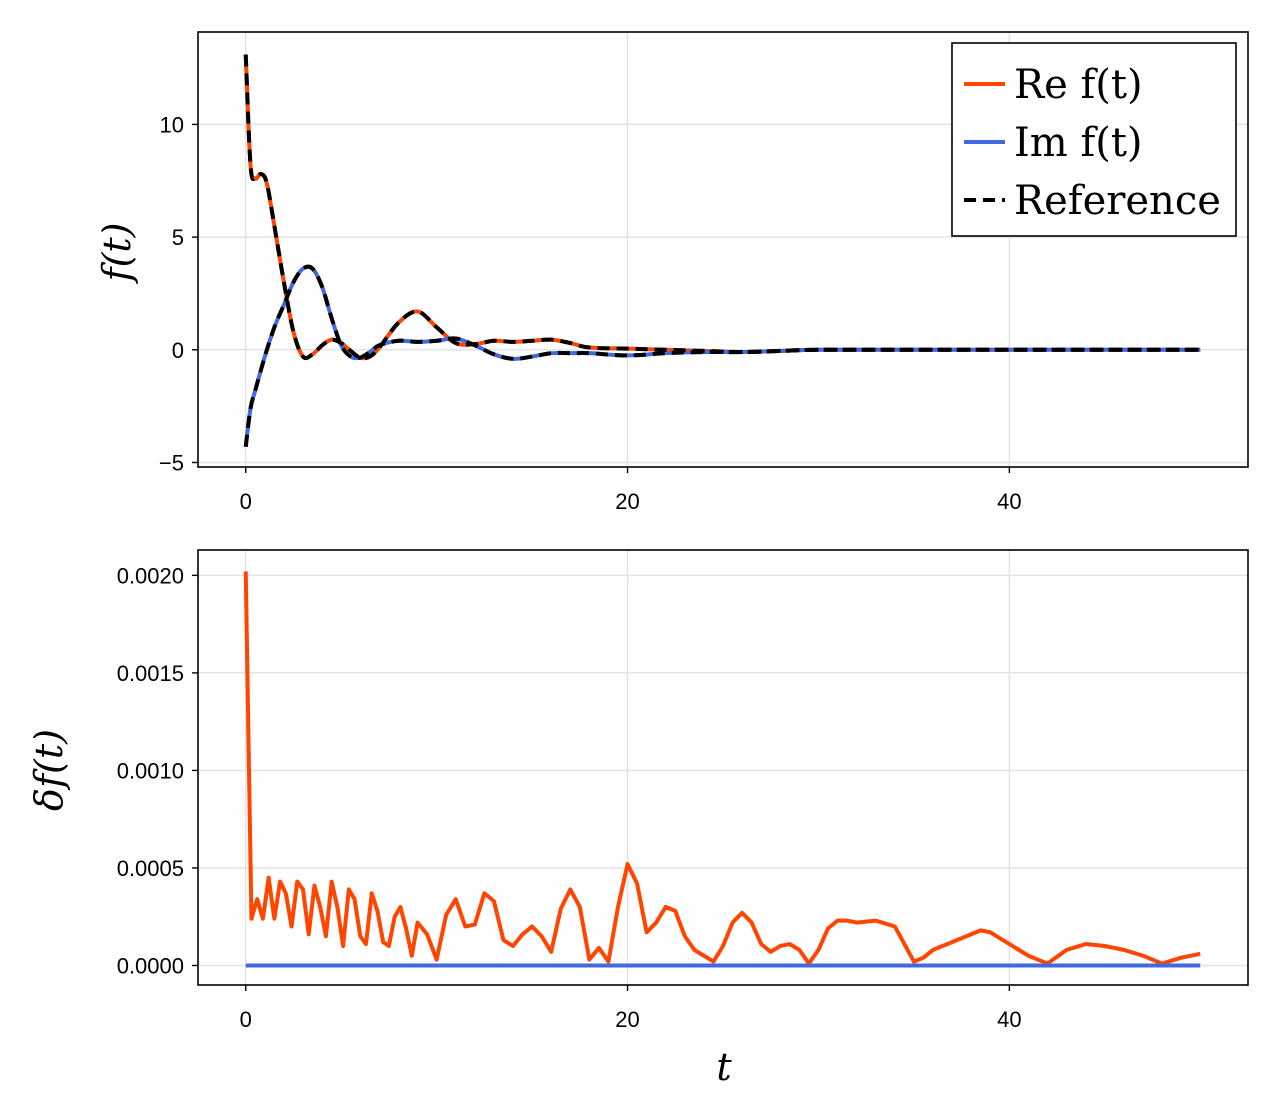 The image size is (1280, 1120). What do you see at coordinates (724, 1067) in the screenshot?
I see `bottom-x-axis-label: t` at bounding box center [724, 1067].